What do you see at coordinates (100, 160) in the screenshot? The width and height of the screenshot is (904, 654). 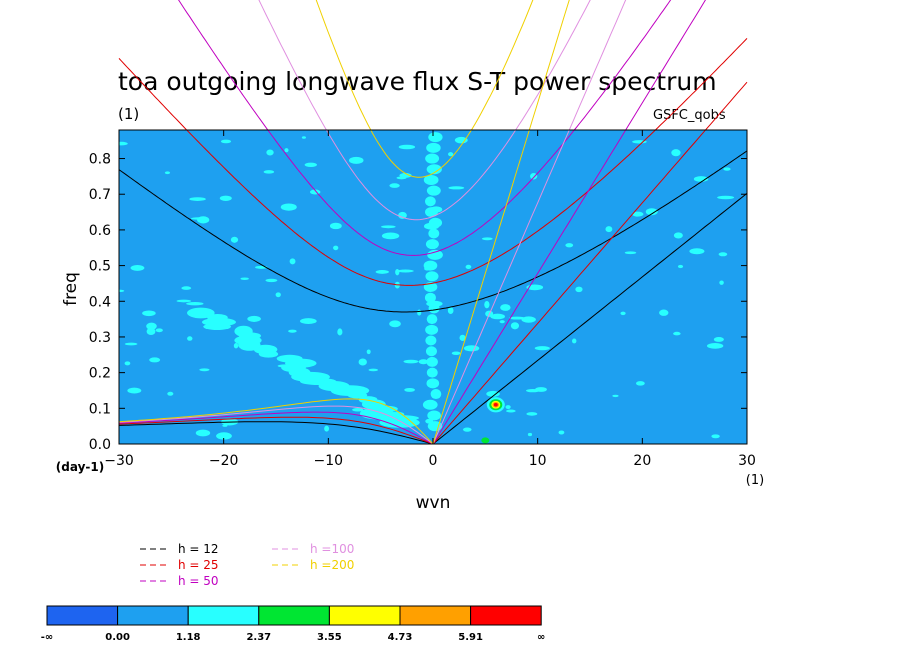 I see `y-tick-label: 0.8` at bounding box center [100, 160].